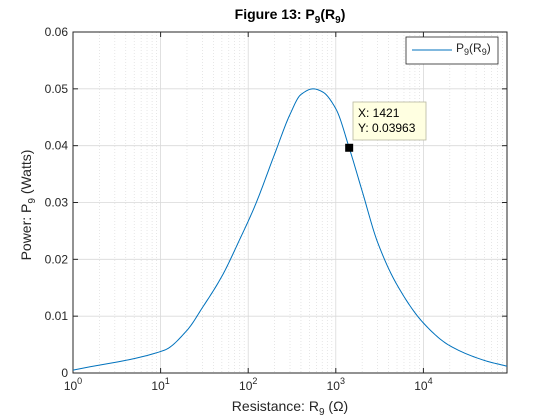 This screenshot has width=560, height=420. I want to click on y-tick-label: 0.02, so click(57, 259).